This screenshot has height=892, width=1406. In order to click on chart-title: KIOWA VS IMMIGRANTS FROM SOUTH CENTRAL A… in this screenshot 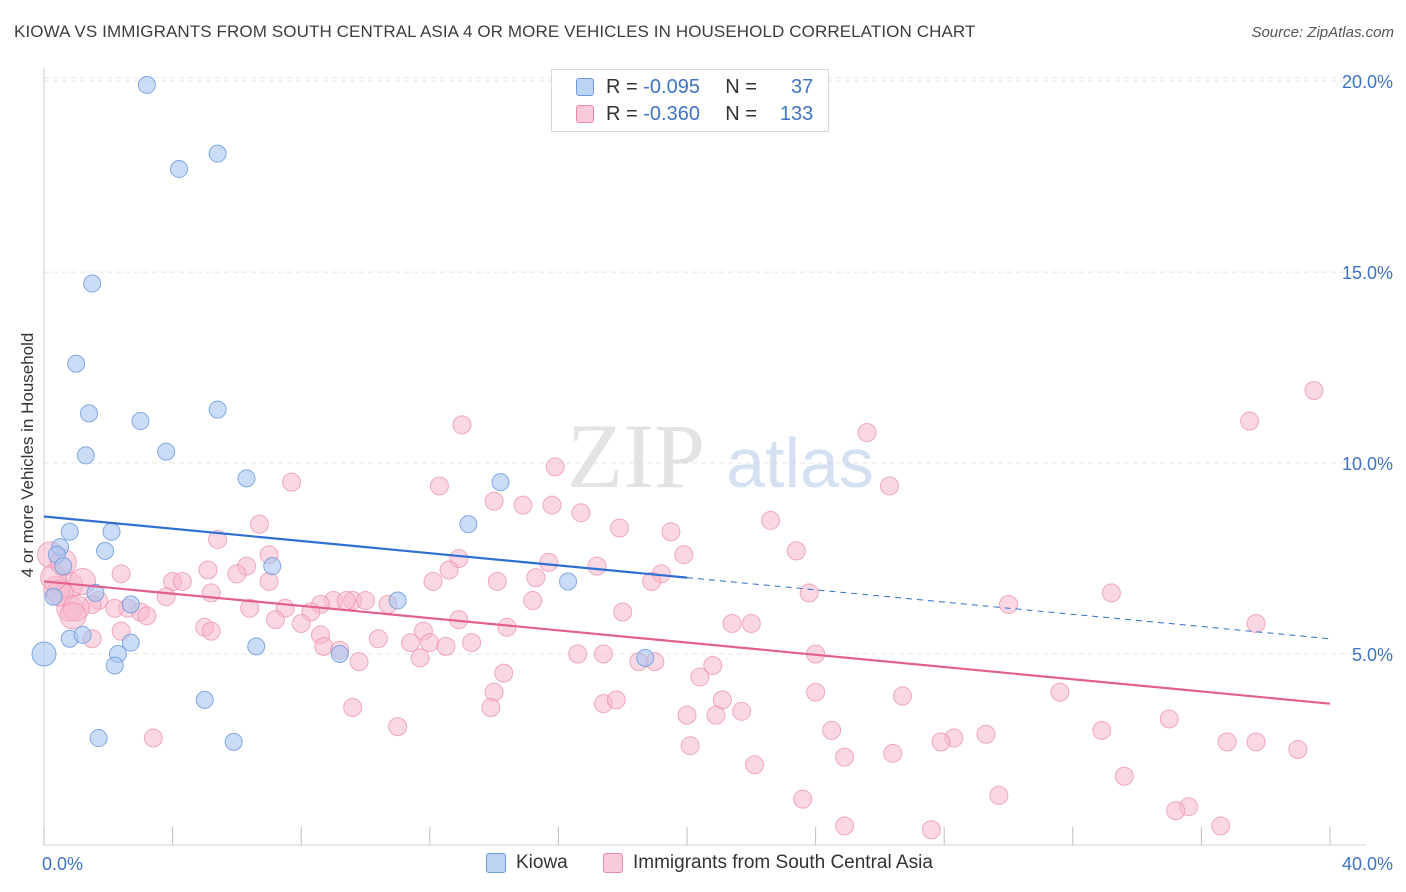, I will do `click(495, 31)`.